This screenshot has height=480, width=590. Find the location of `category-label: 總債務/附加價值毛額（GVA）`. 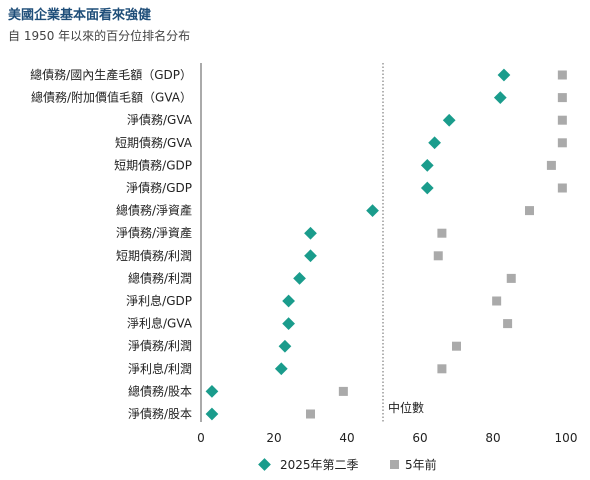

category-label: 總債務/附加價值毛額（GVA） is located at coordinates (111, 97).